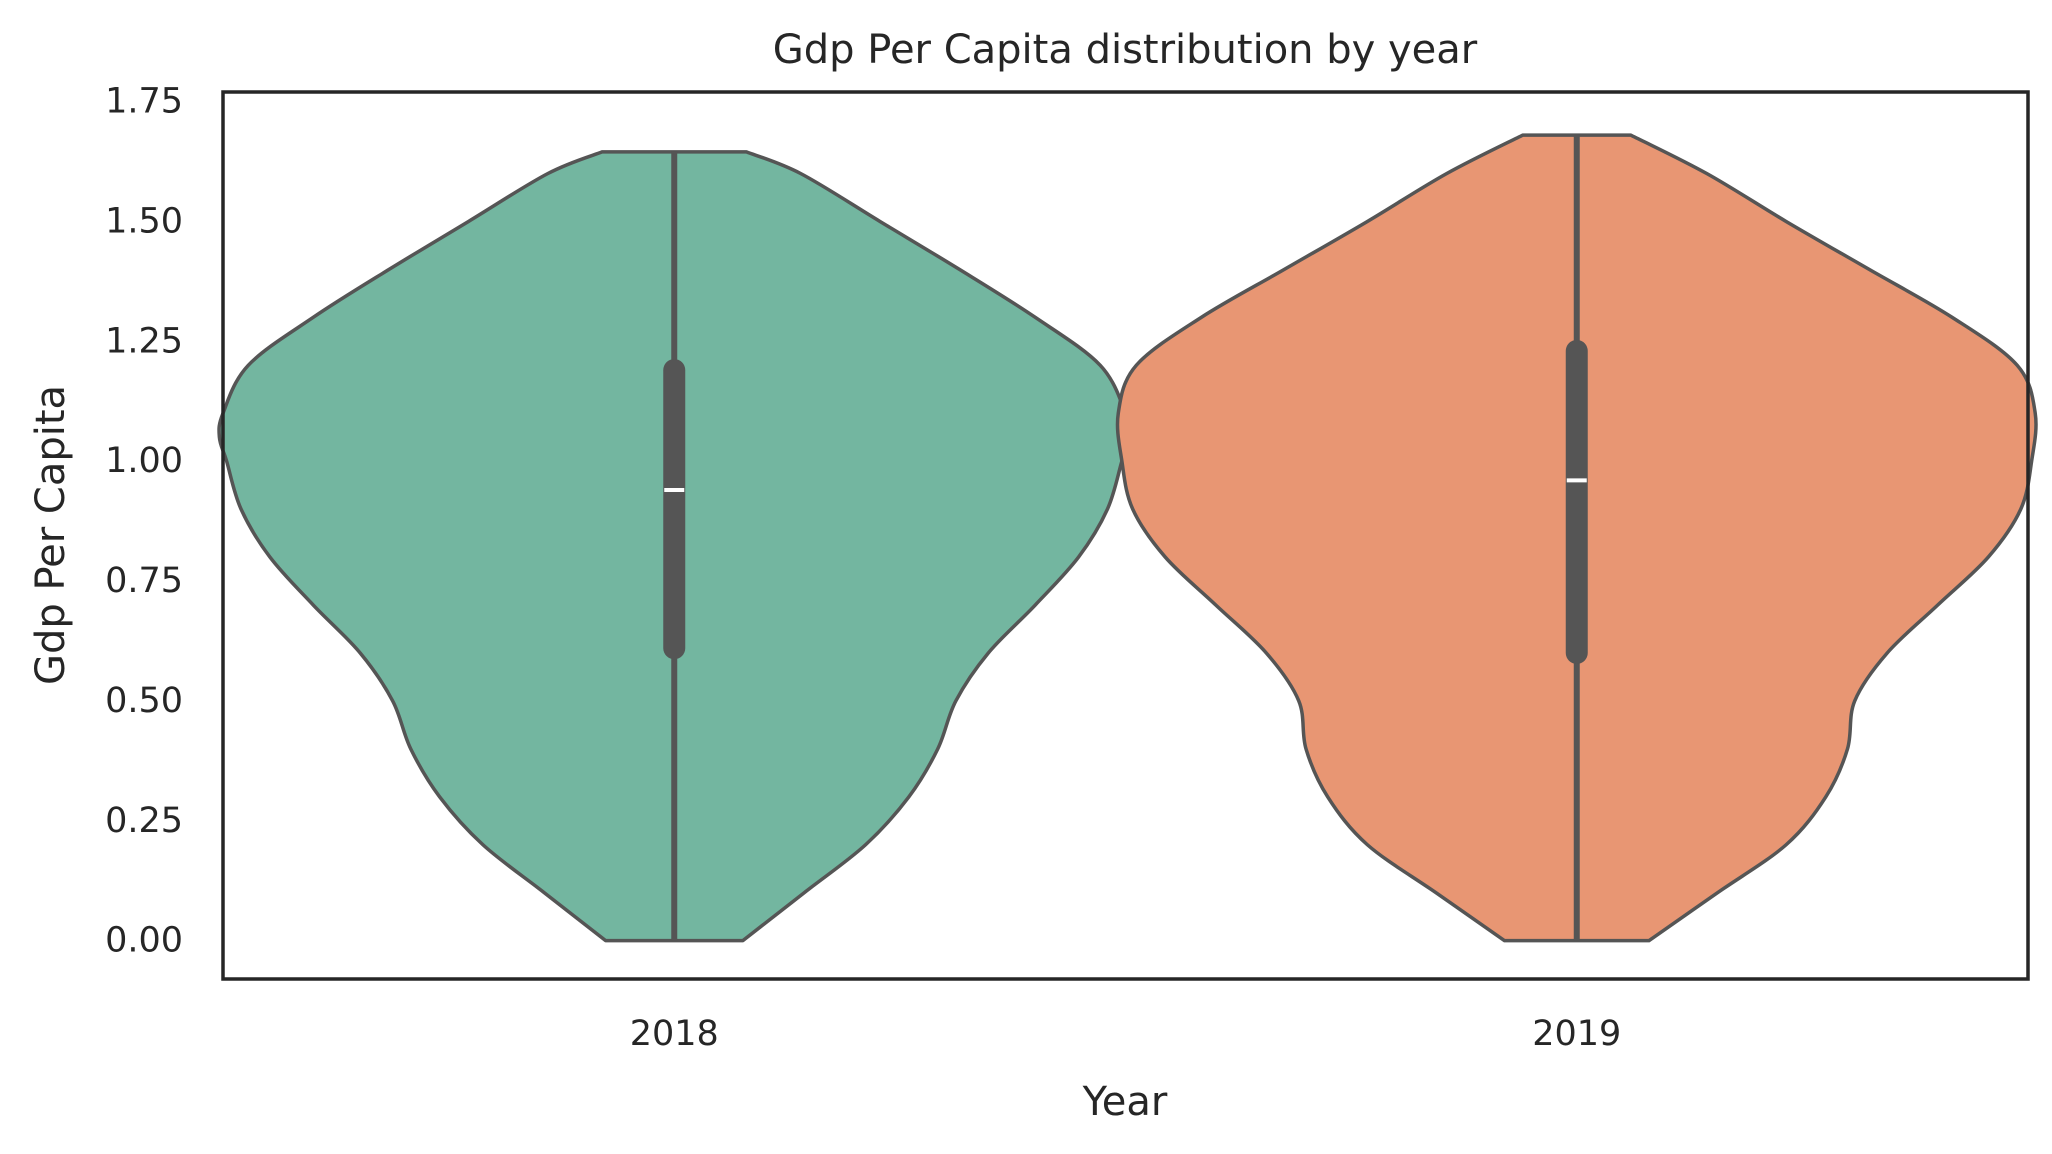 Image resolution: width=2052 pixels, height=1154 pixels. Describe the element at coordinates (1125, 50) in the screenshot. I see `chart-title: Gdp Per Capita distribution by year` at that location.